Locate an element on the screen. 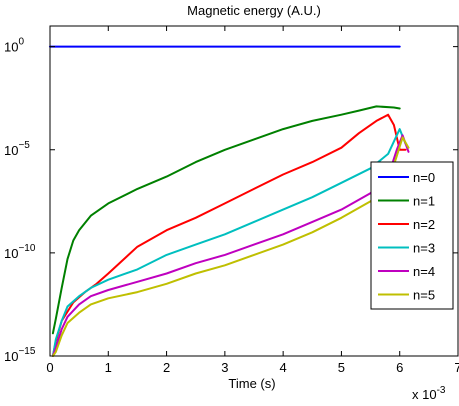  legend-box is located at coordinates (412, 235).